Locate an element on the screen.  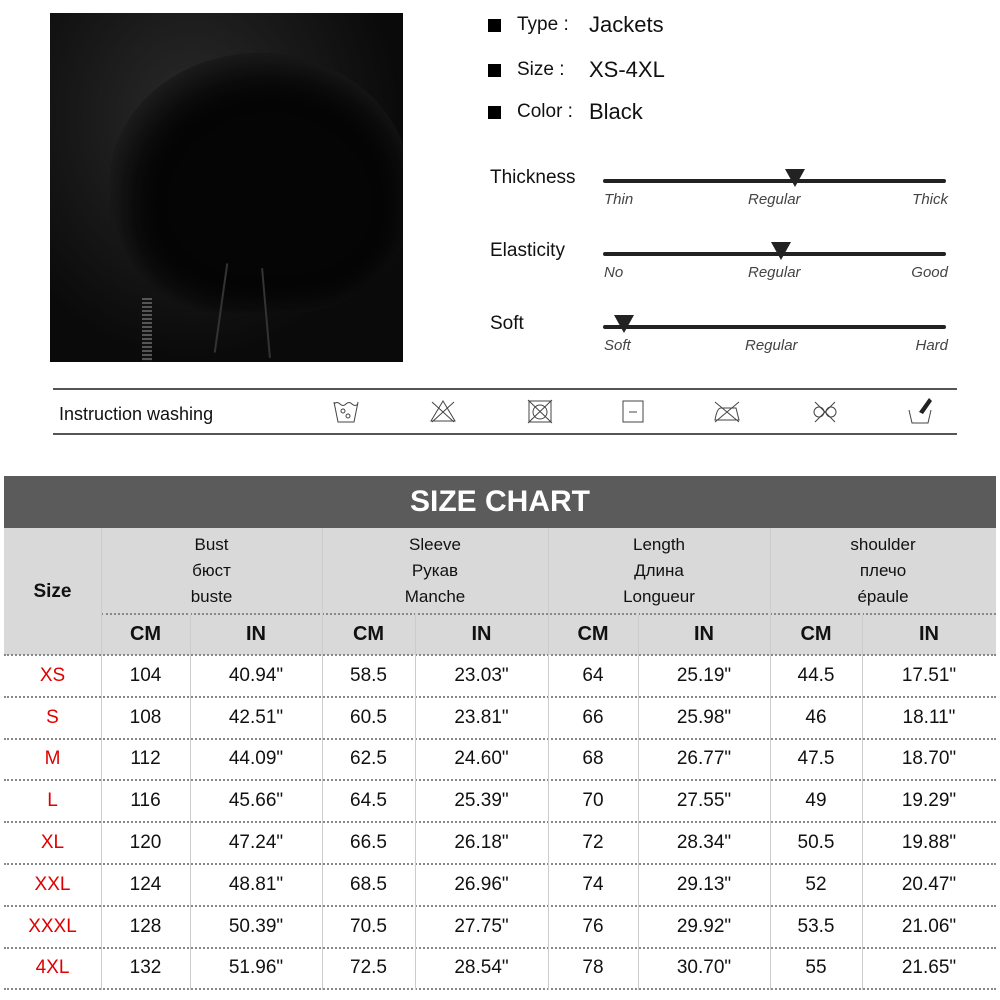
measurement-cell: 66.5 is located at coordinates (368, 843).